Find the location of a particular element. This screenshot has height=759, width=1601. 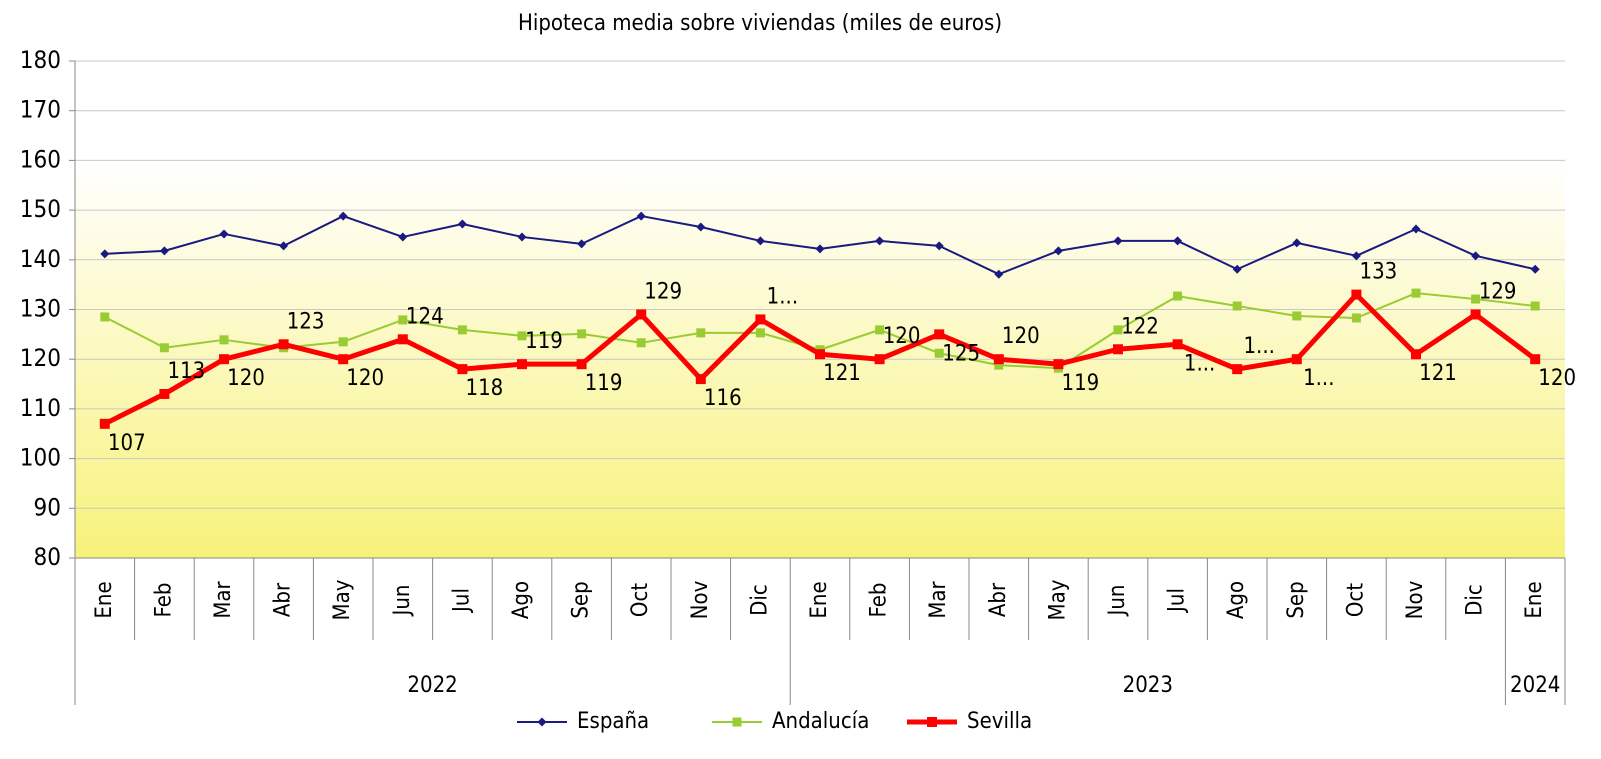

y-tick-label: 150 is located at coordinates (40, 209).